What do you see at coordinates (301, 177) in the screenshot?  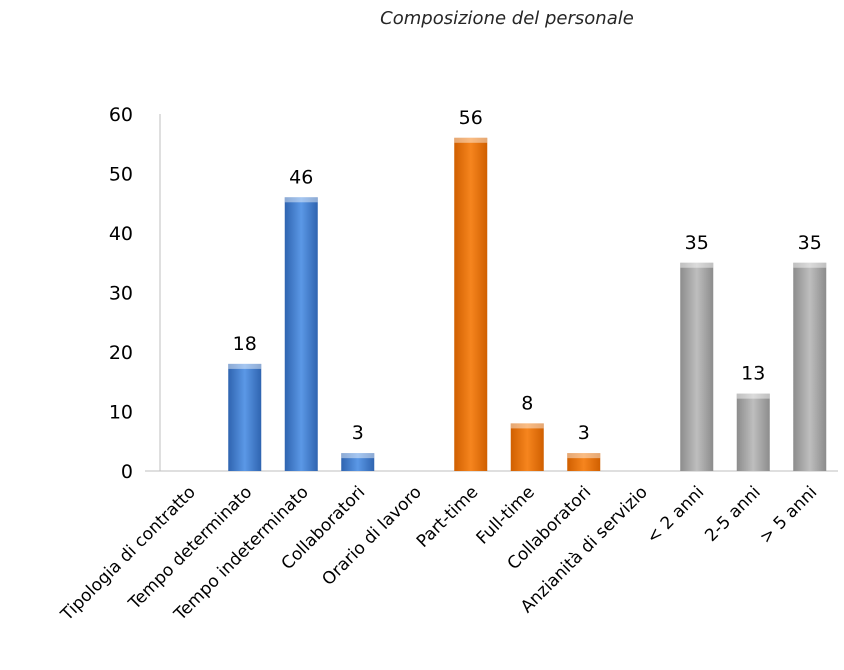 I see `data-label: 46` at bounding box center [301, 177].